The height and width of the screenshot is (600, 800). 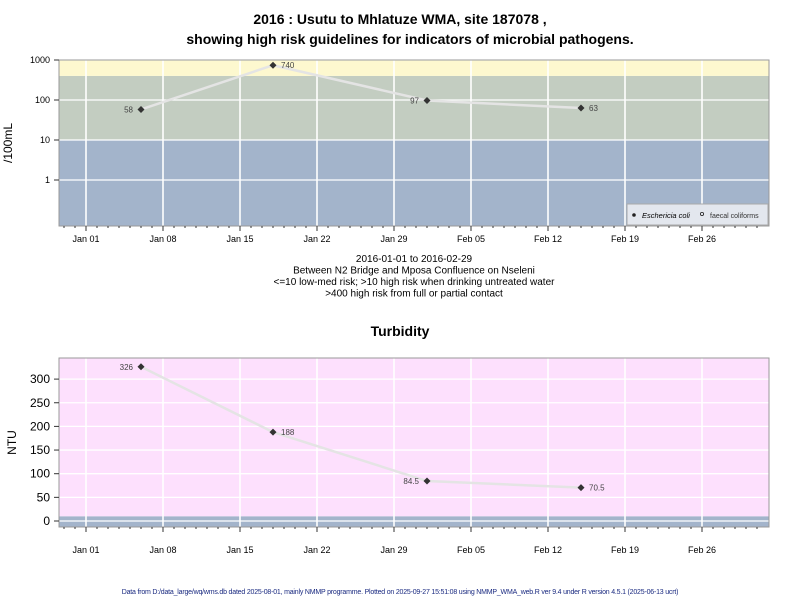 What do you see at coordinates (40, 379) in the screenshot?
I see `y-tick-label: 300` at bounding box center [40, 379].